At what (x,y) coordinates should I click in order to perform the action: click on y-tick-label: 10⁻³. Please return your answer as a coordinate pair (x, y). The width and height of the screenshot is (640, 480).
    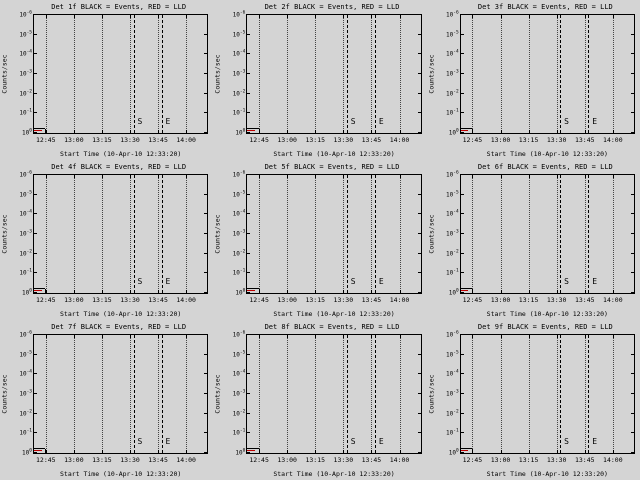
    Looking at the image, I should click on (239, 393).